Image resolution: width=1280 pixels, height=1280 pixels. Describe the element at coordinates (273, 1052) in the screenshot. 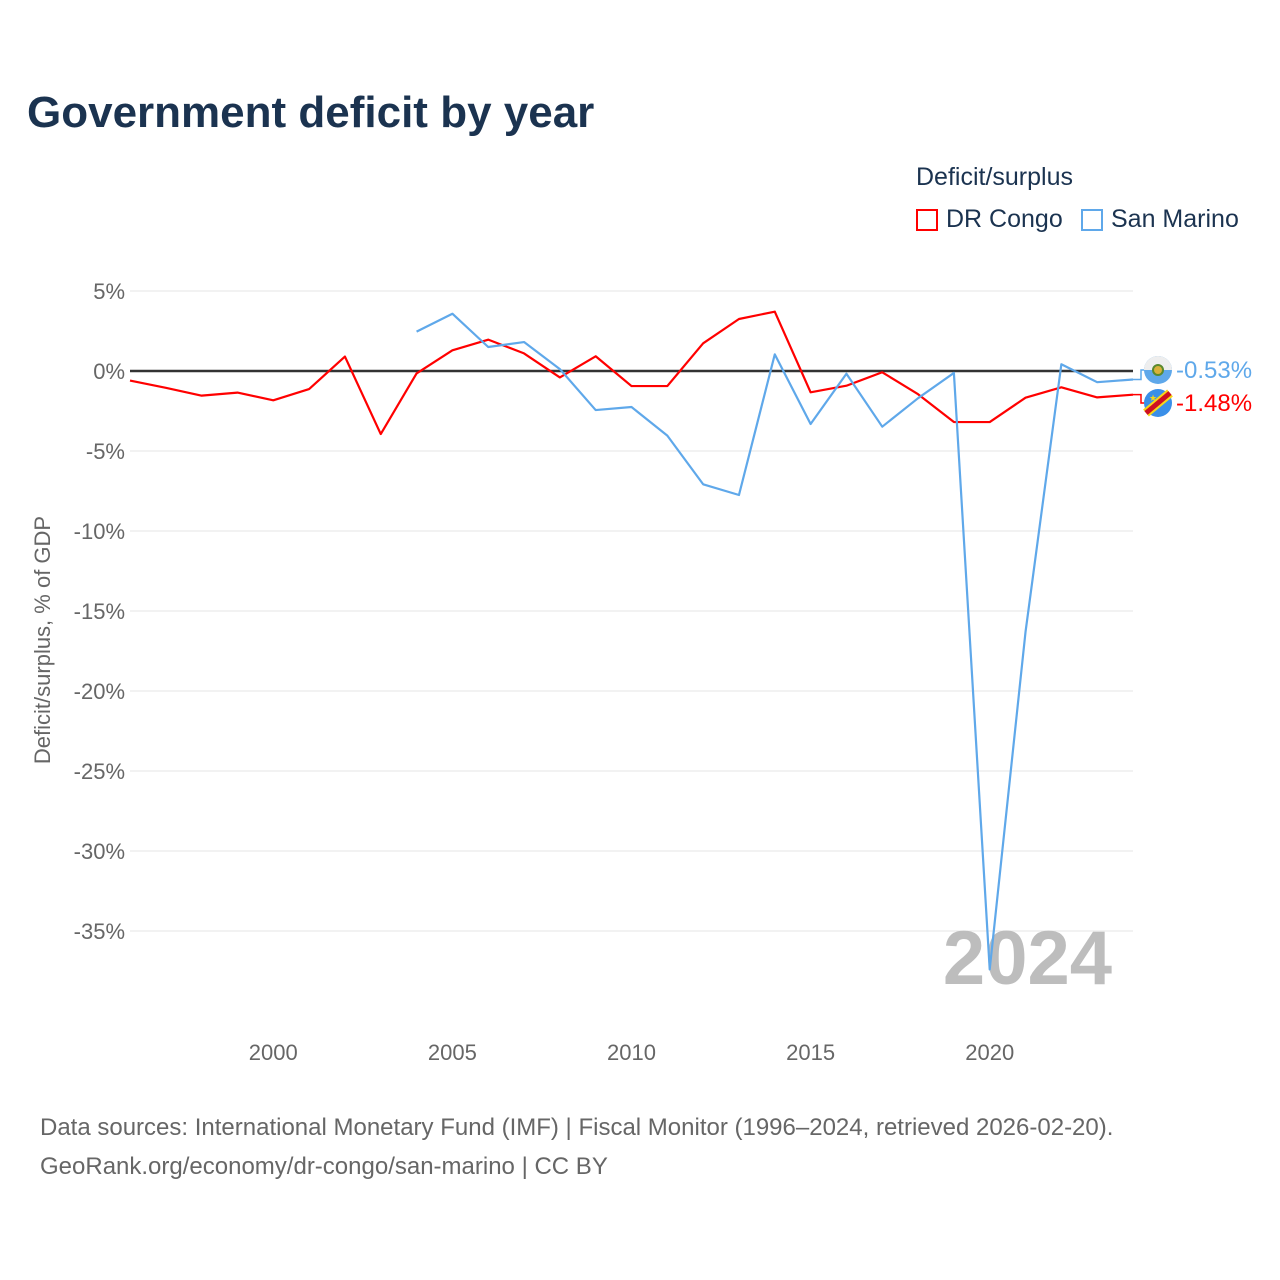

I see `x-tick-label: 2000` at that location.